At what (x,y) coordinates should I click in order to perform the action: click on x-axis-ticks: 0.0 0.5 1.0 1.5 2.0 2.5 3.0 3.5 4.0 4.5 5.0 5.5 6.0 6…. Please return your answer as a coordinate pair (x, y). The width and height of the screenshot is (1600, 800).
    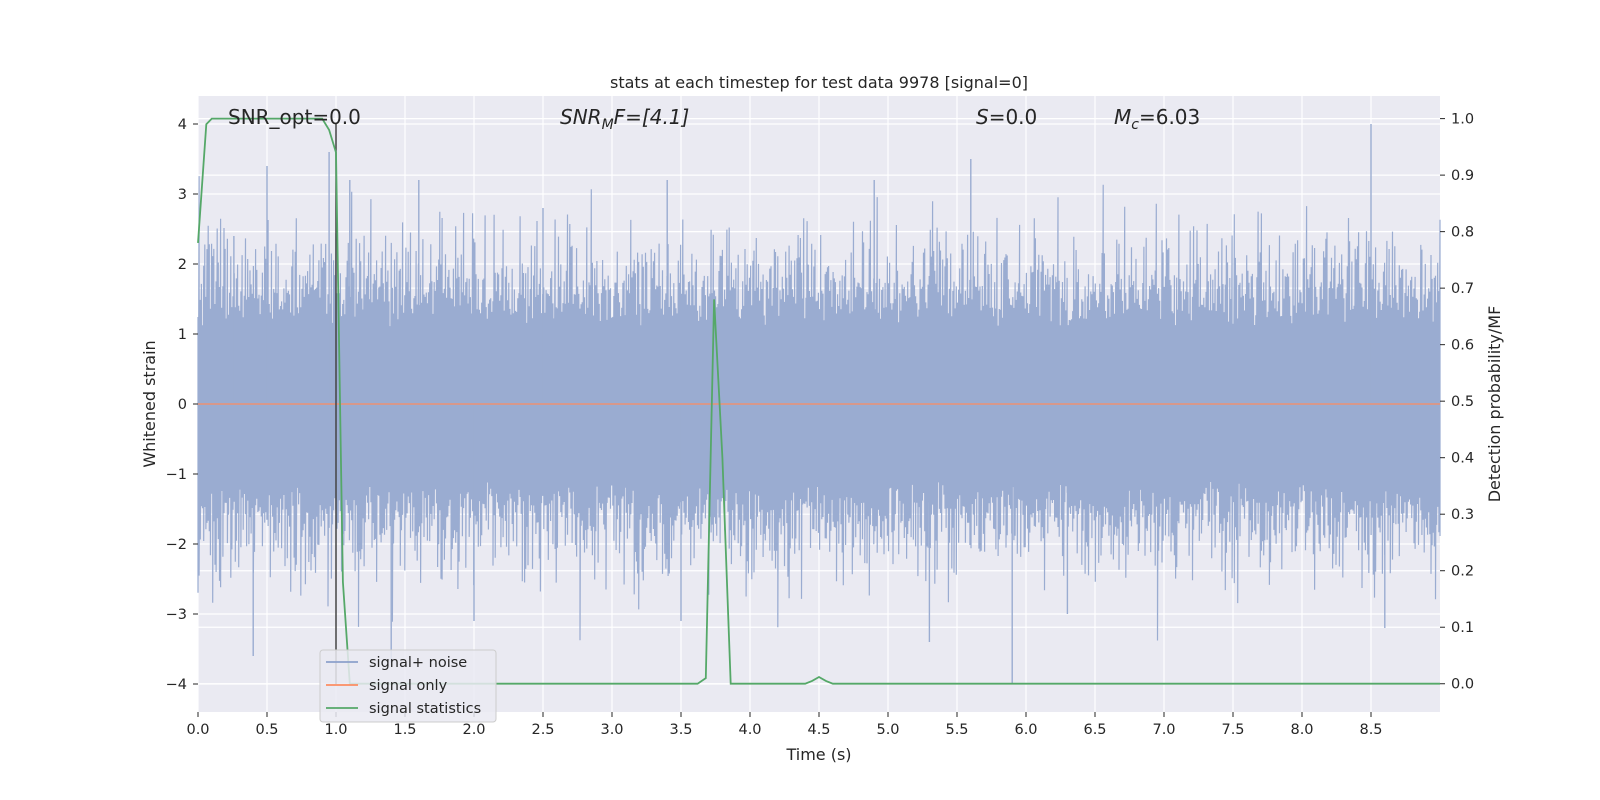
    Looking at the image, I should click on (784, 725).